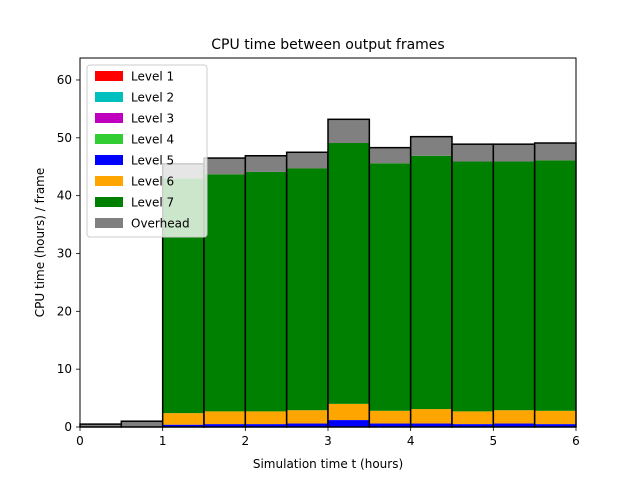 This screenshot has width=640, height=484. I want to click on legend-label: Level 7, so click(152, 203).